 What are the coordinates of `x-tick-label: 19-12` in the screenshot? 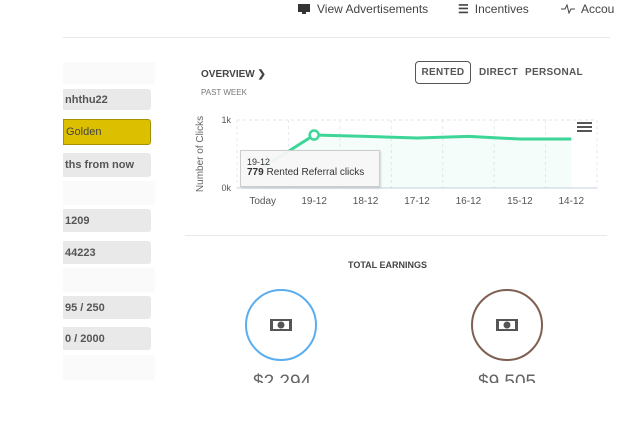 It's located at (314, 201).